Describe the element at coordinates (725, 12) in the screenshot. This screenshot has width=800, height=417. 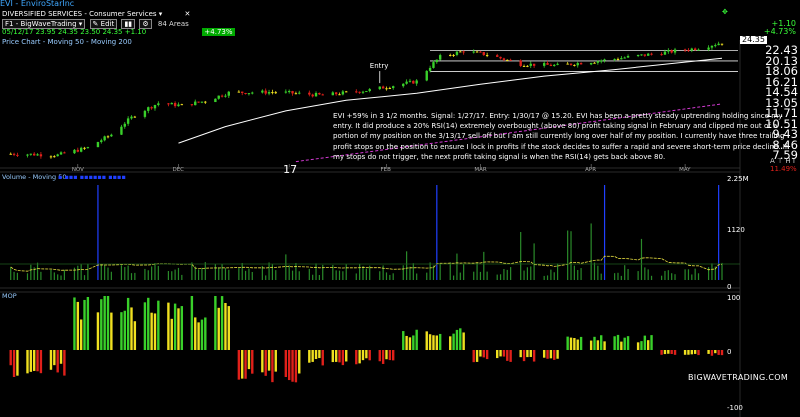
I see `toolbar-grip-icon: ✥` at that location.